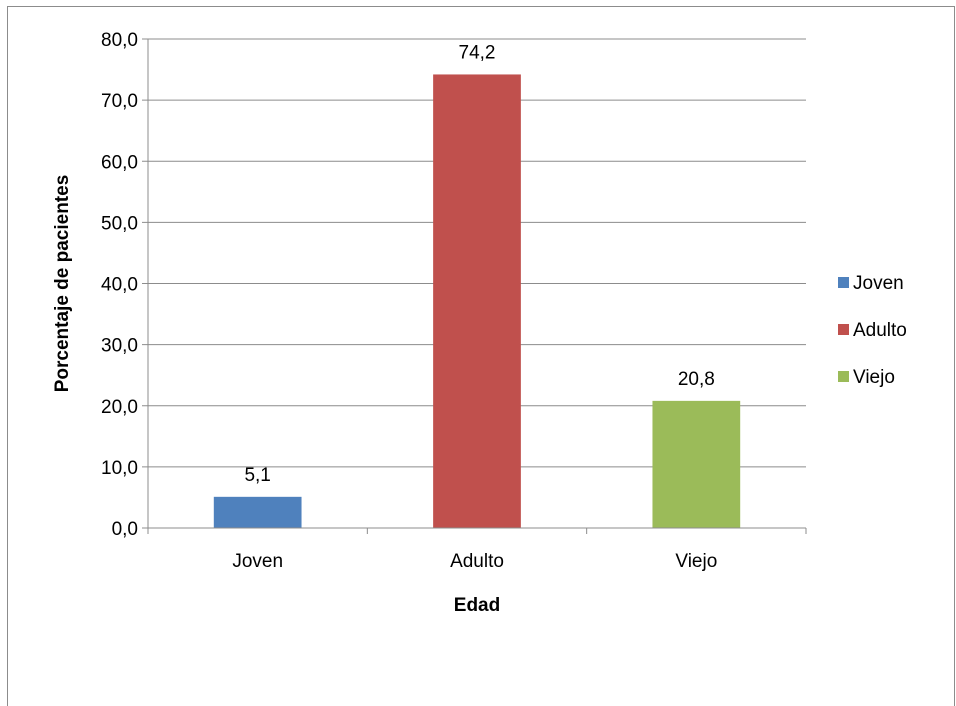  What do you see at coordinates (843, 376) in the screenshot?
I see `legend-swatch-viejo` at bounding box center [843, 376].